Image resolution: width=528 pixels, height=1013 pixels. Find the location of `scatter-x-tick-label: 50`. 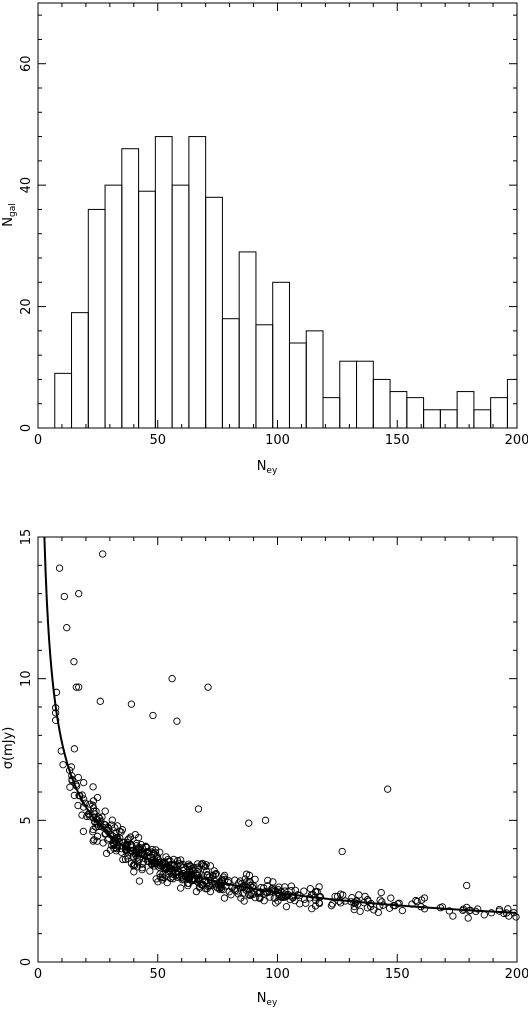

scatter-x-tick-label: 50 is located at coordinates (157, 974).